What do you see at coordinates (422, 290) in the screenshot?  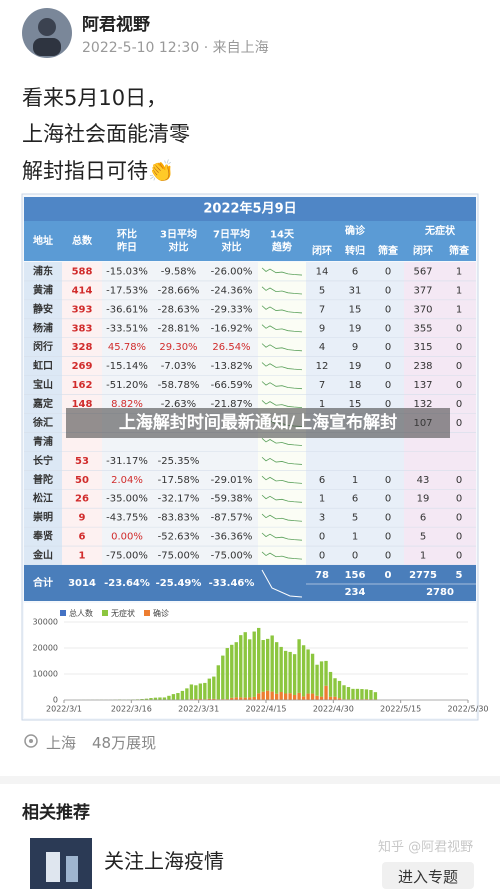 I see `cell: 377` at bounding box center [422, 290].